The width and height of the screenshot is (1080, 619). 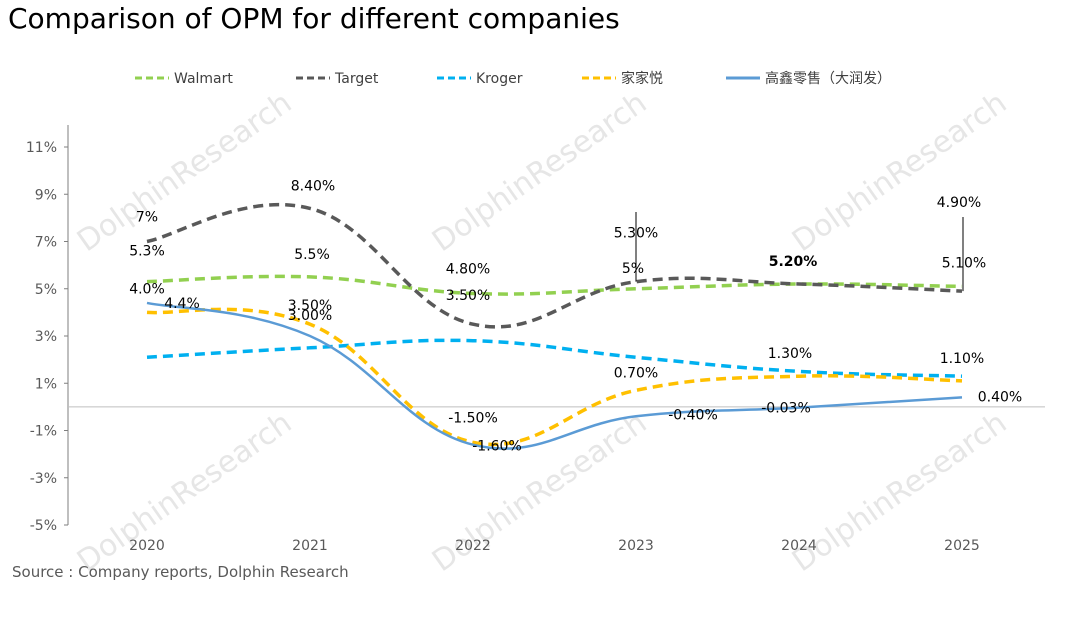 What do you see at coordinates (1000, 397) in the screenshot?
I see `data-label: 0.40%` at bounding box center [1000, 397].